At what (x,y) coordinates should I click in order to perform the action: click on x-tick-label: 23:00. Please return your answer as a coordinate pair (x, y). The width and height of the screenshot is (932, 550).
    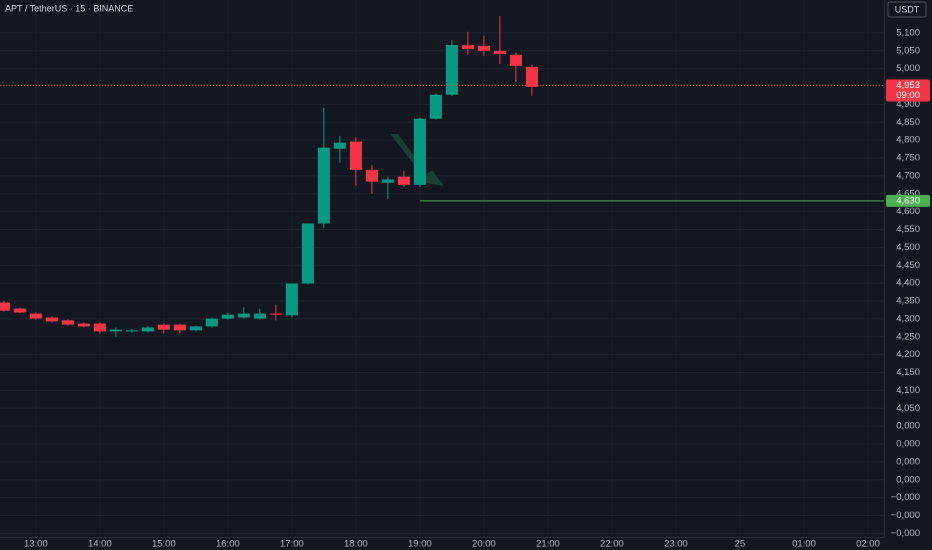
    Looking at the image, I should click on (676, 544).